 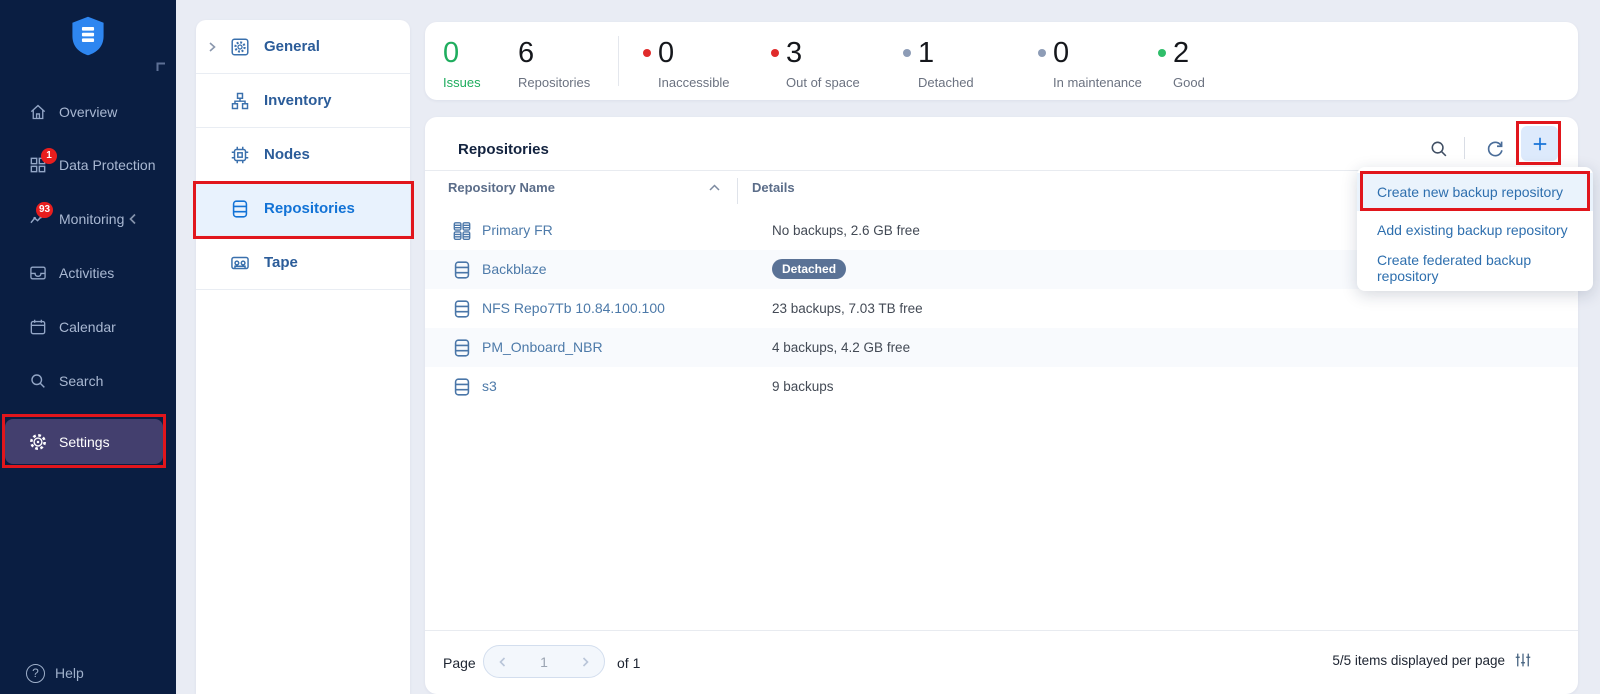 I want to click on stat-issues: 0 Issues, so click(x=462, y=63).